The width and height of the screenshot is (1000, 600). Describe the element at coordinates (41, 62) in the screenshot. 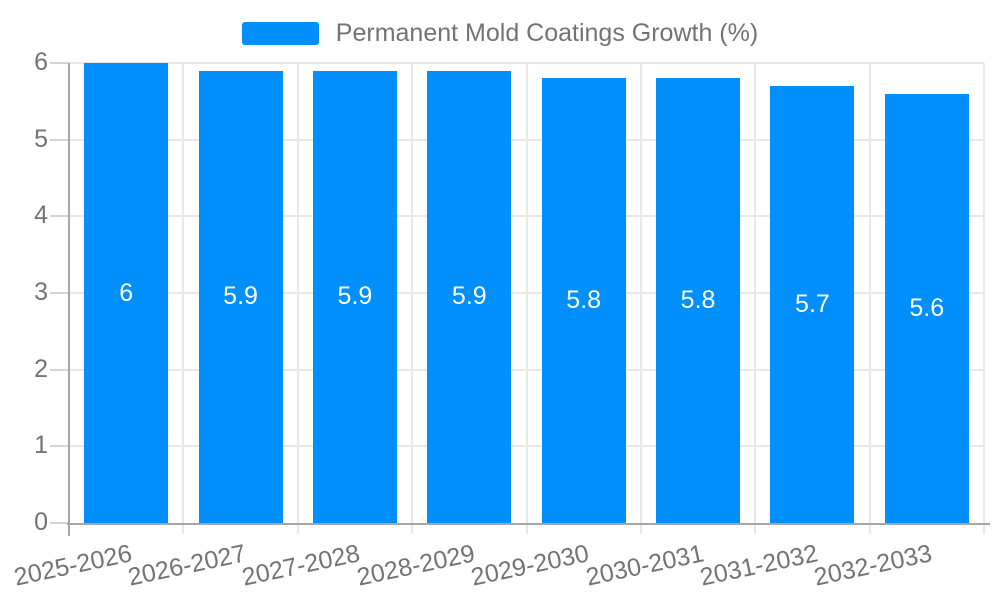

I see `y-tick-label: 6` at that location.